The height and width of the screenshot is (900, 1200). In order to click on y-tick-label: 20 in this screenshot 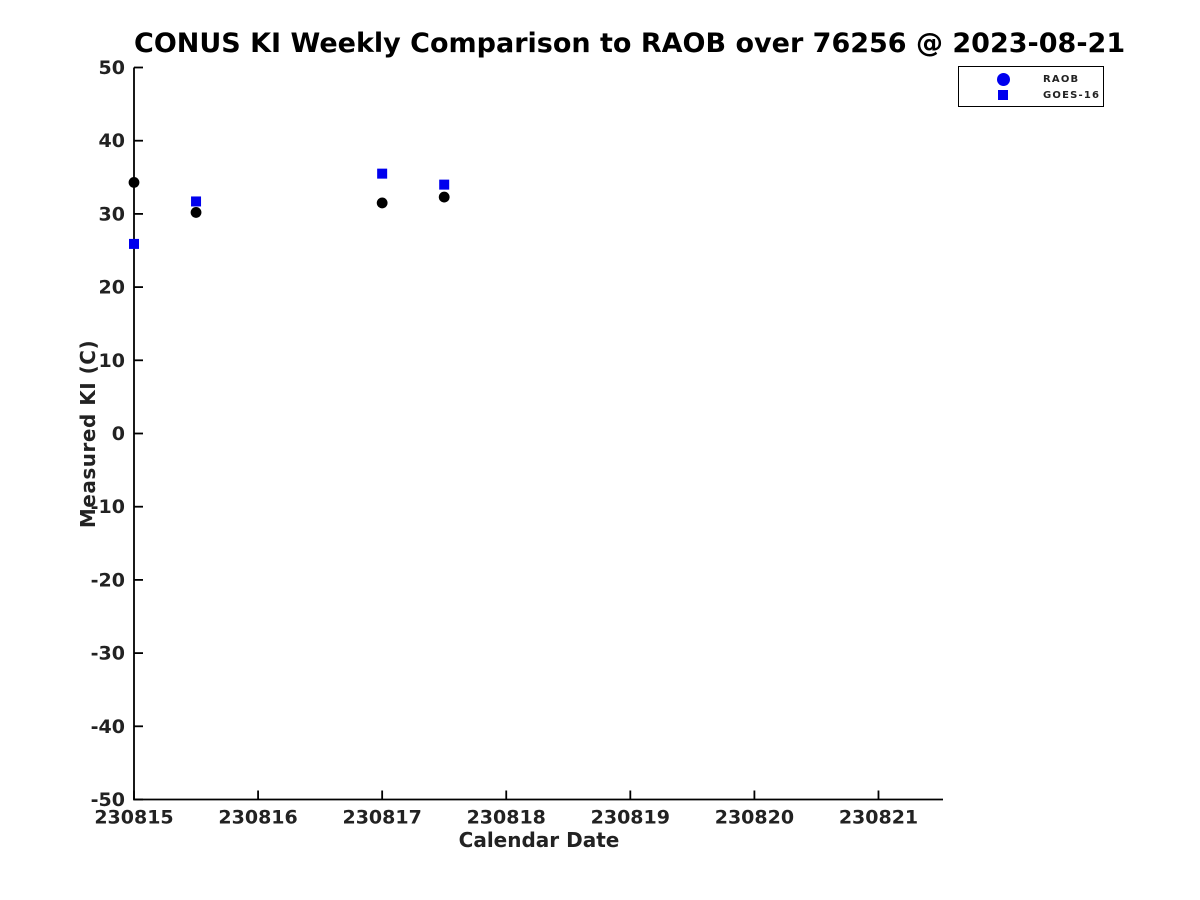, I will do `click(112, 288)`.